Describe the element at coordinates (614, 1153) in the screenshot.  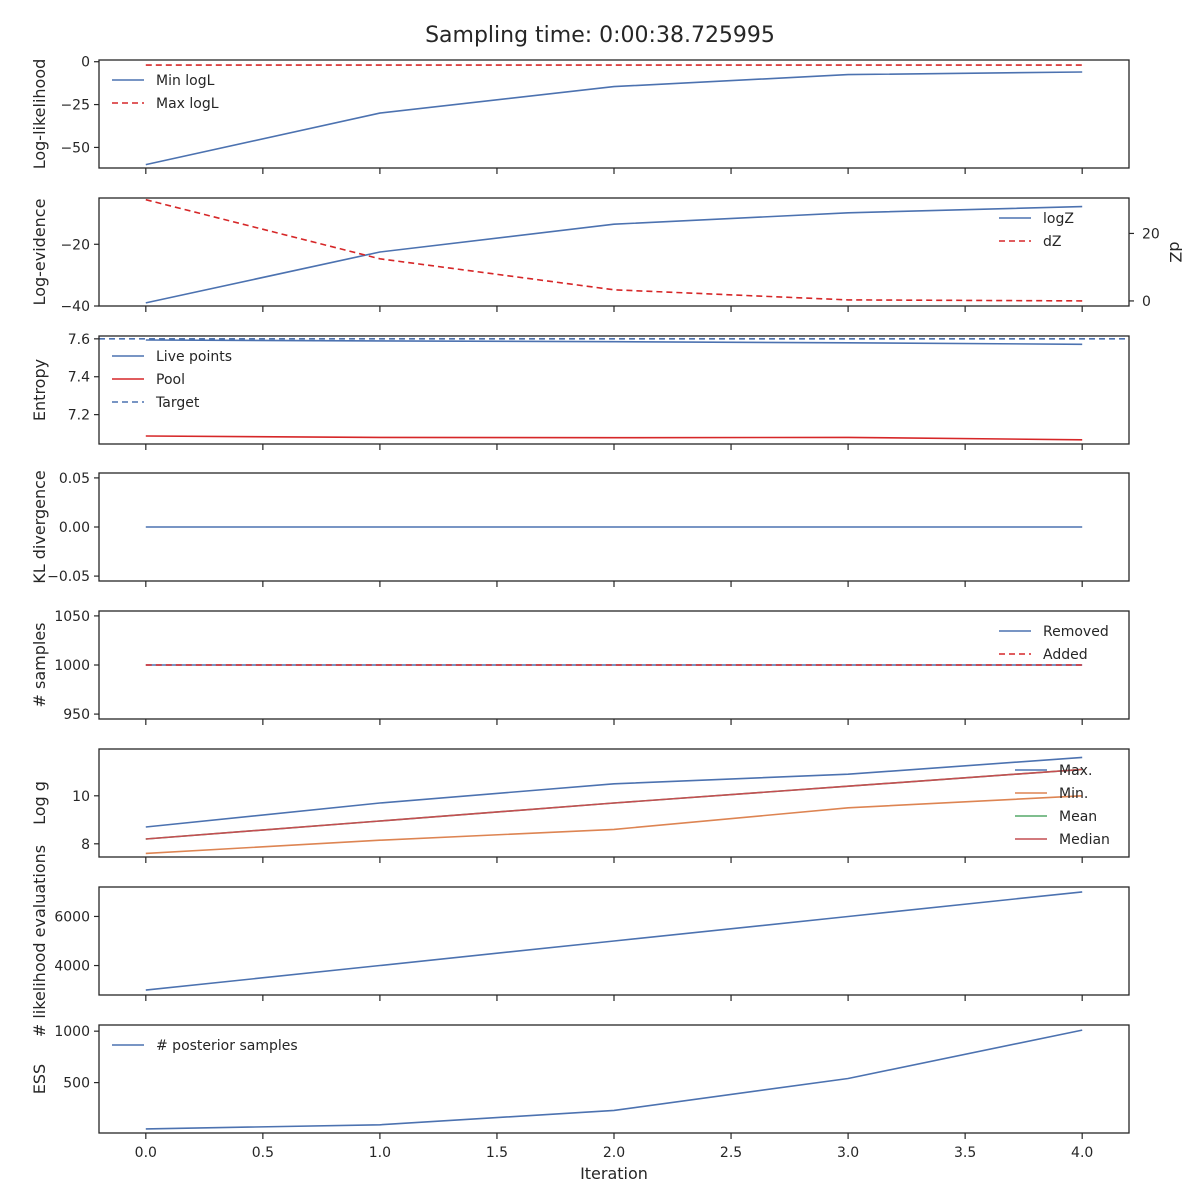
I see `x-tick-label: 2.0` at that location.